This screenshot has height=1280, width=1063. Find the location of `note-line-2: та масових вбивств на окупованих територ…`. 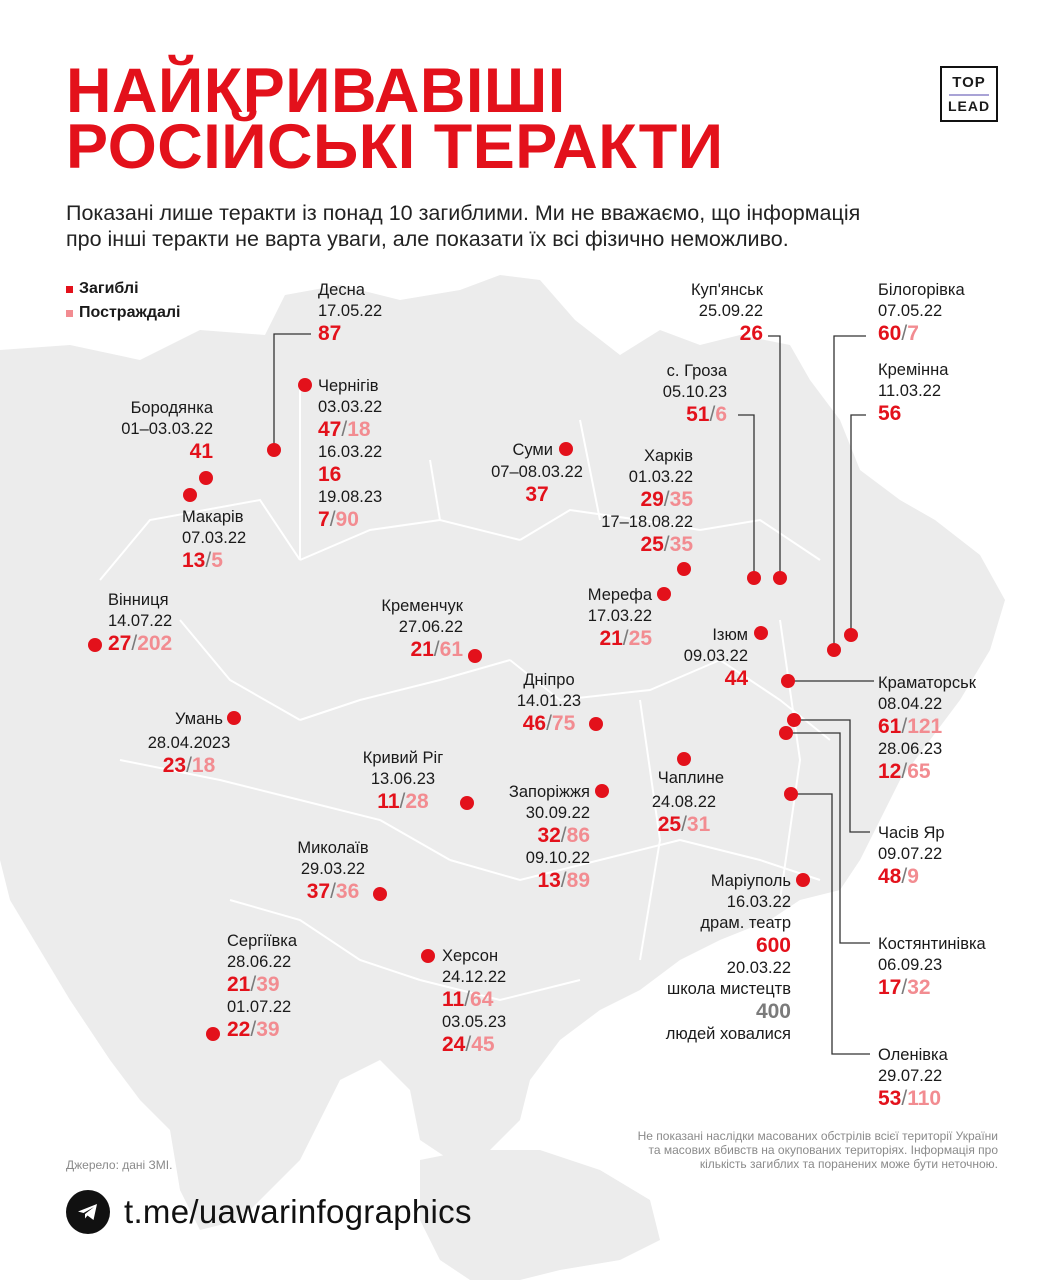

note-line-2: та масових вбивств на окупованих територ… is located at coordinates (823, 1150).